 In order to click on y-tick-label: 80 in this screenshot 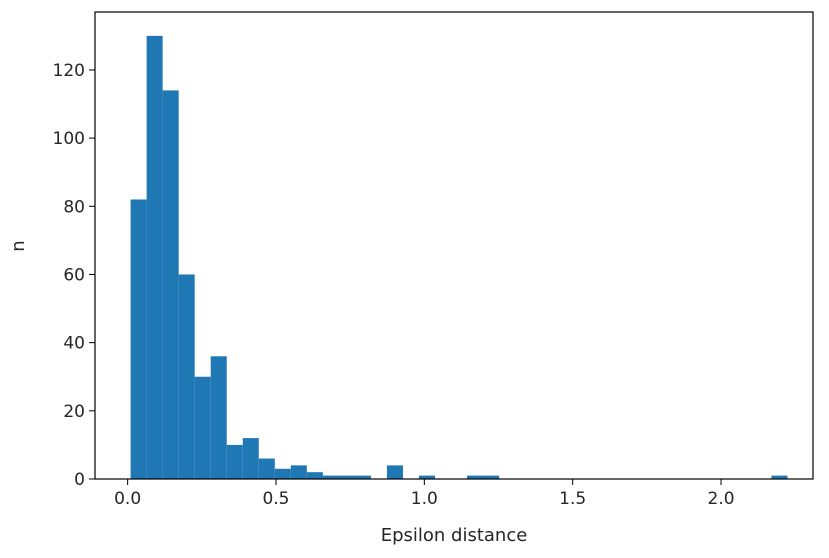, I will do `click(74, 207)`.